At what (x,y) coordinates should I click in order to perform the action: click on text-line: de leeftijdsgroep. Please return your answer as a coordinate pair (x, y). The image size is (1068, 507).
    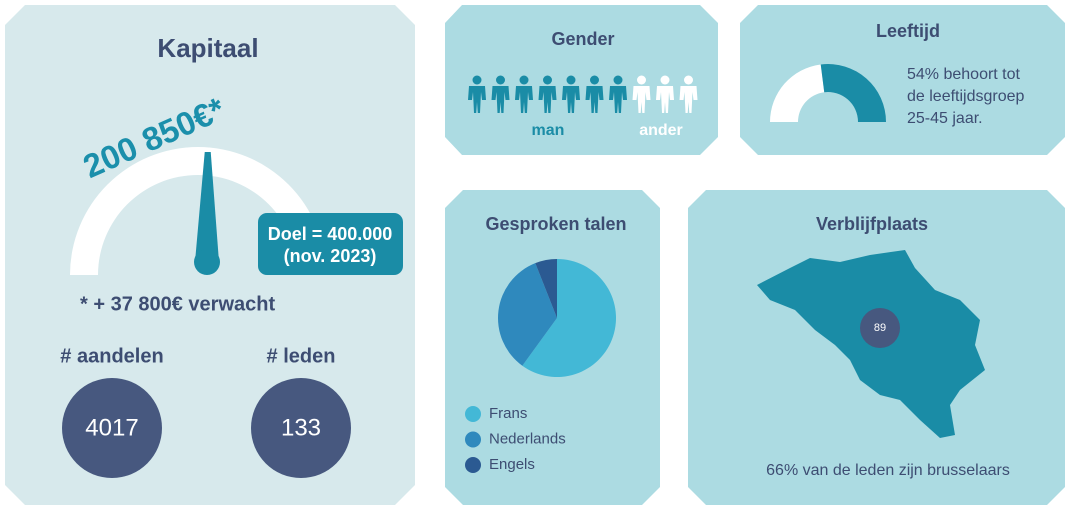
    Looking at the image, I should click on (966, 96).